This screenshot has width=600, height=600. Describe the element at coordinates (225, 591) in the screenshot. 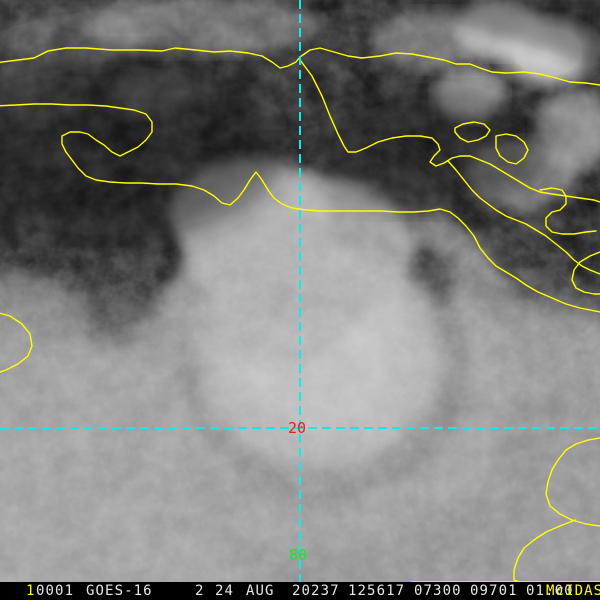

I see `day-number: 24` at that location.